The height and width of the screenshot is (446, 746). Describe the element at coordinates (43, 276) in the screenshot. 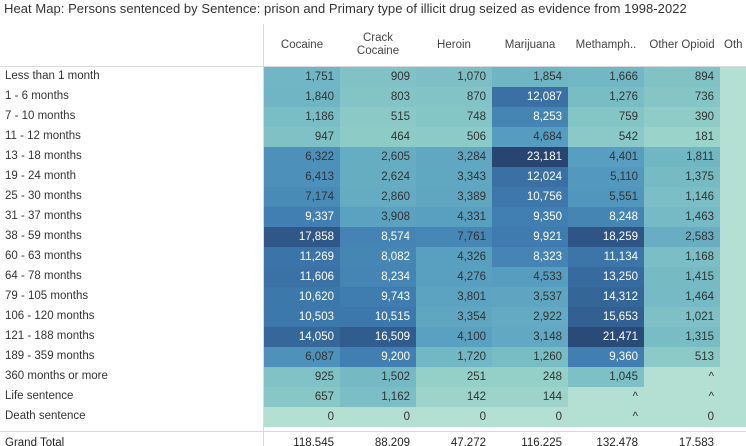

I see `row-label: 64 - 78 months` at that location.